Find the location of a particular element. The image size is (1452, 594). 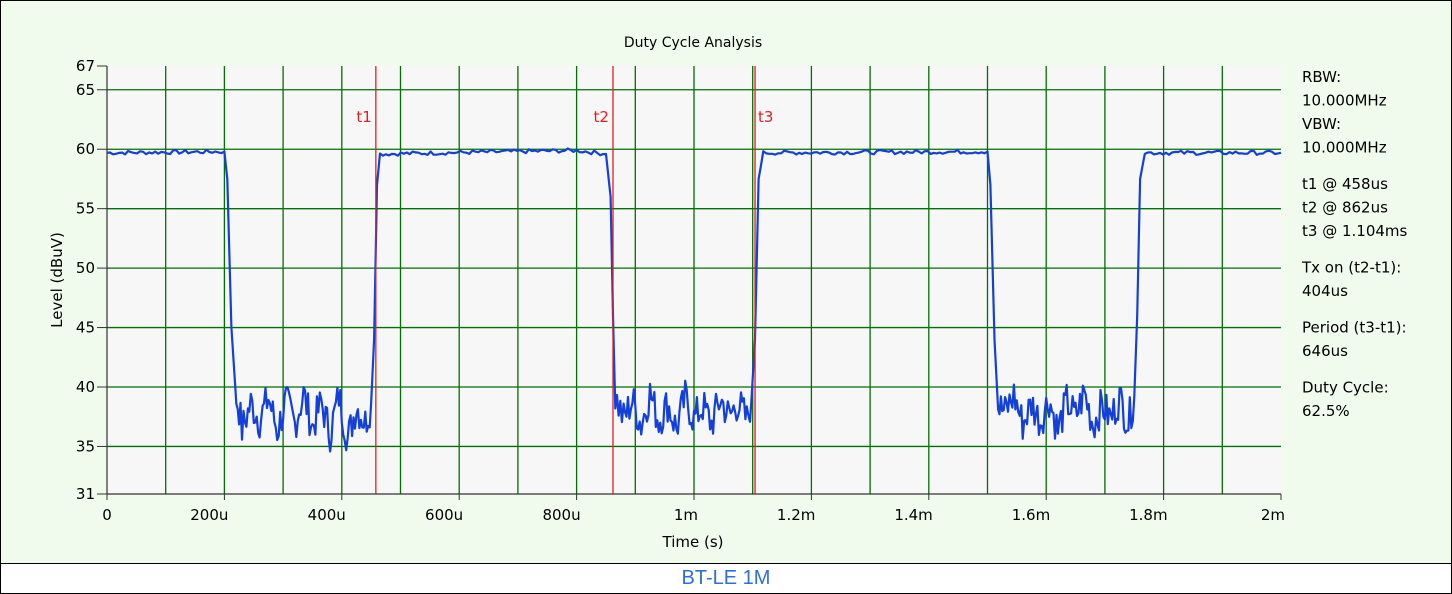

info-line: VBW: is located at coordinates (1321, 124).